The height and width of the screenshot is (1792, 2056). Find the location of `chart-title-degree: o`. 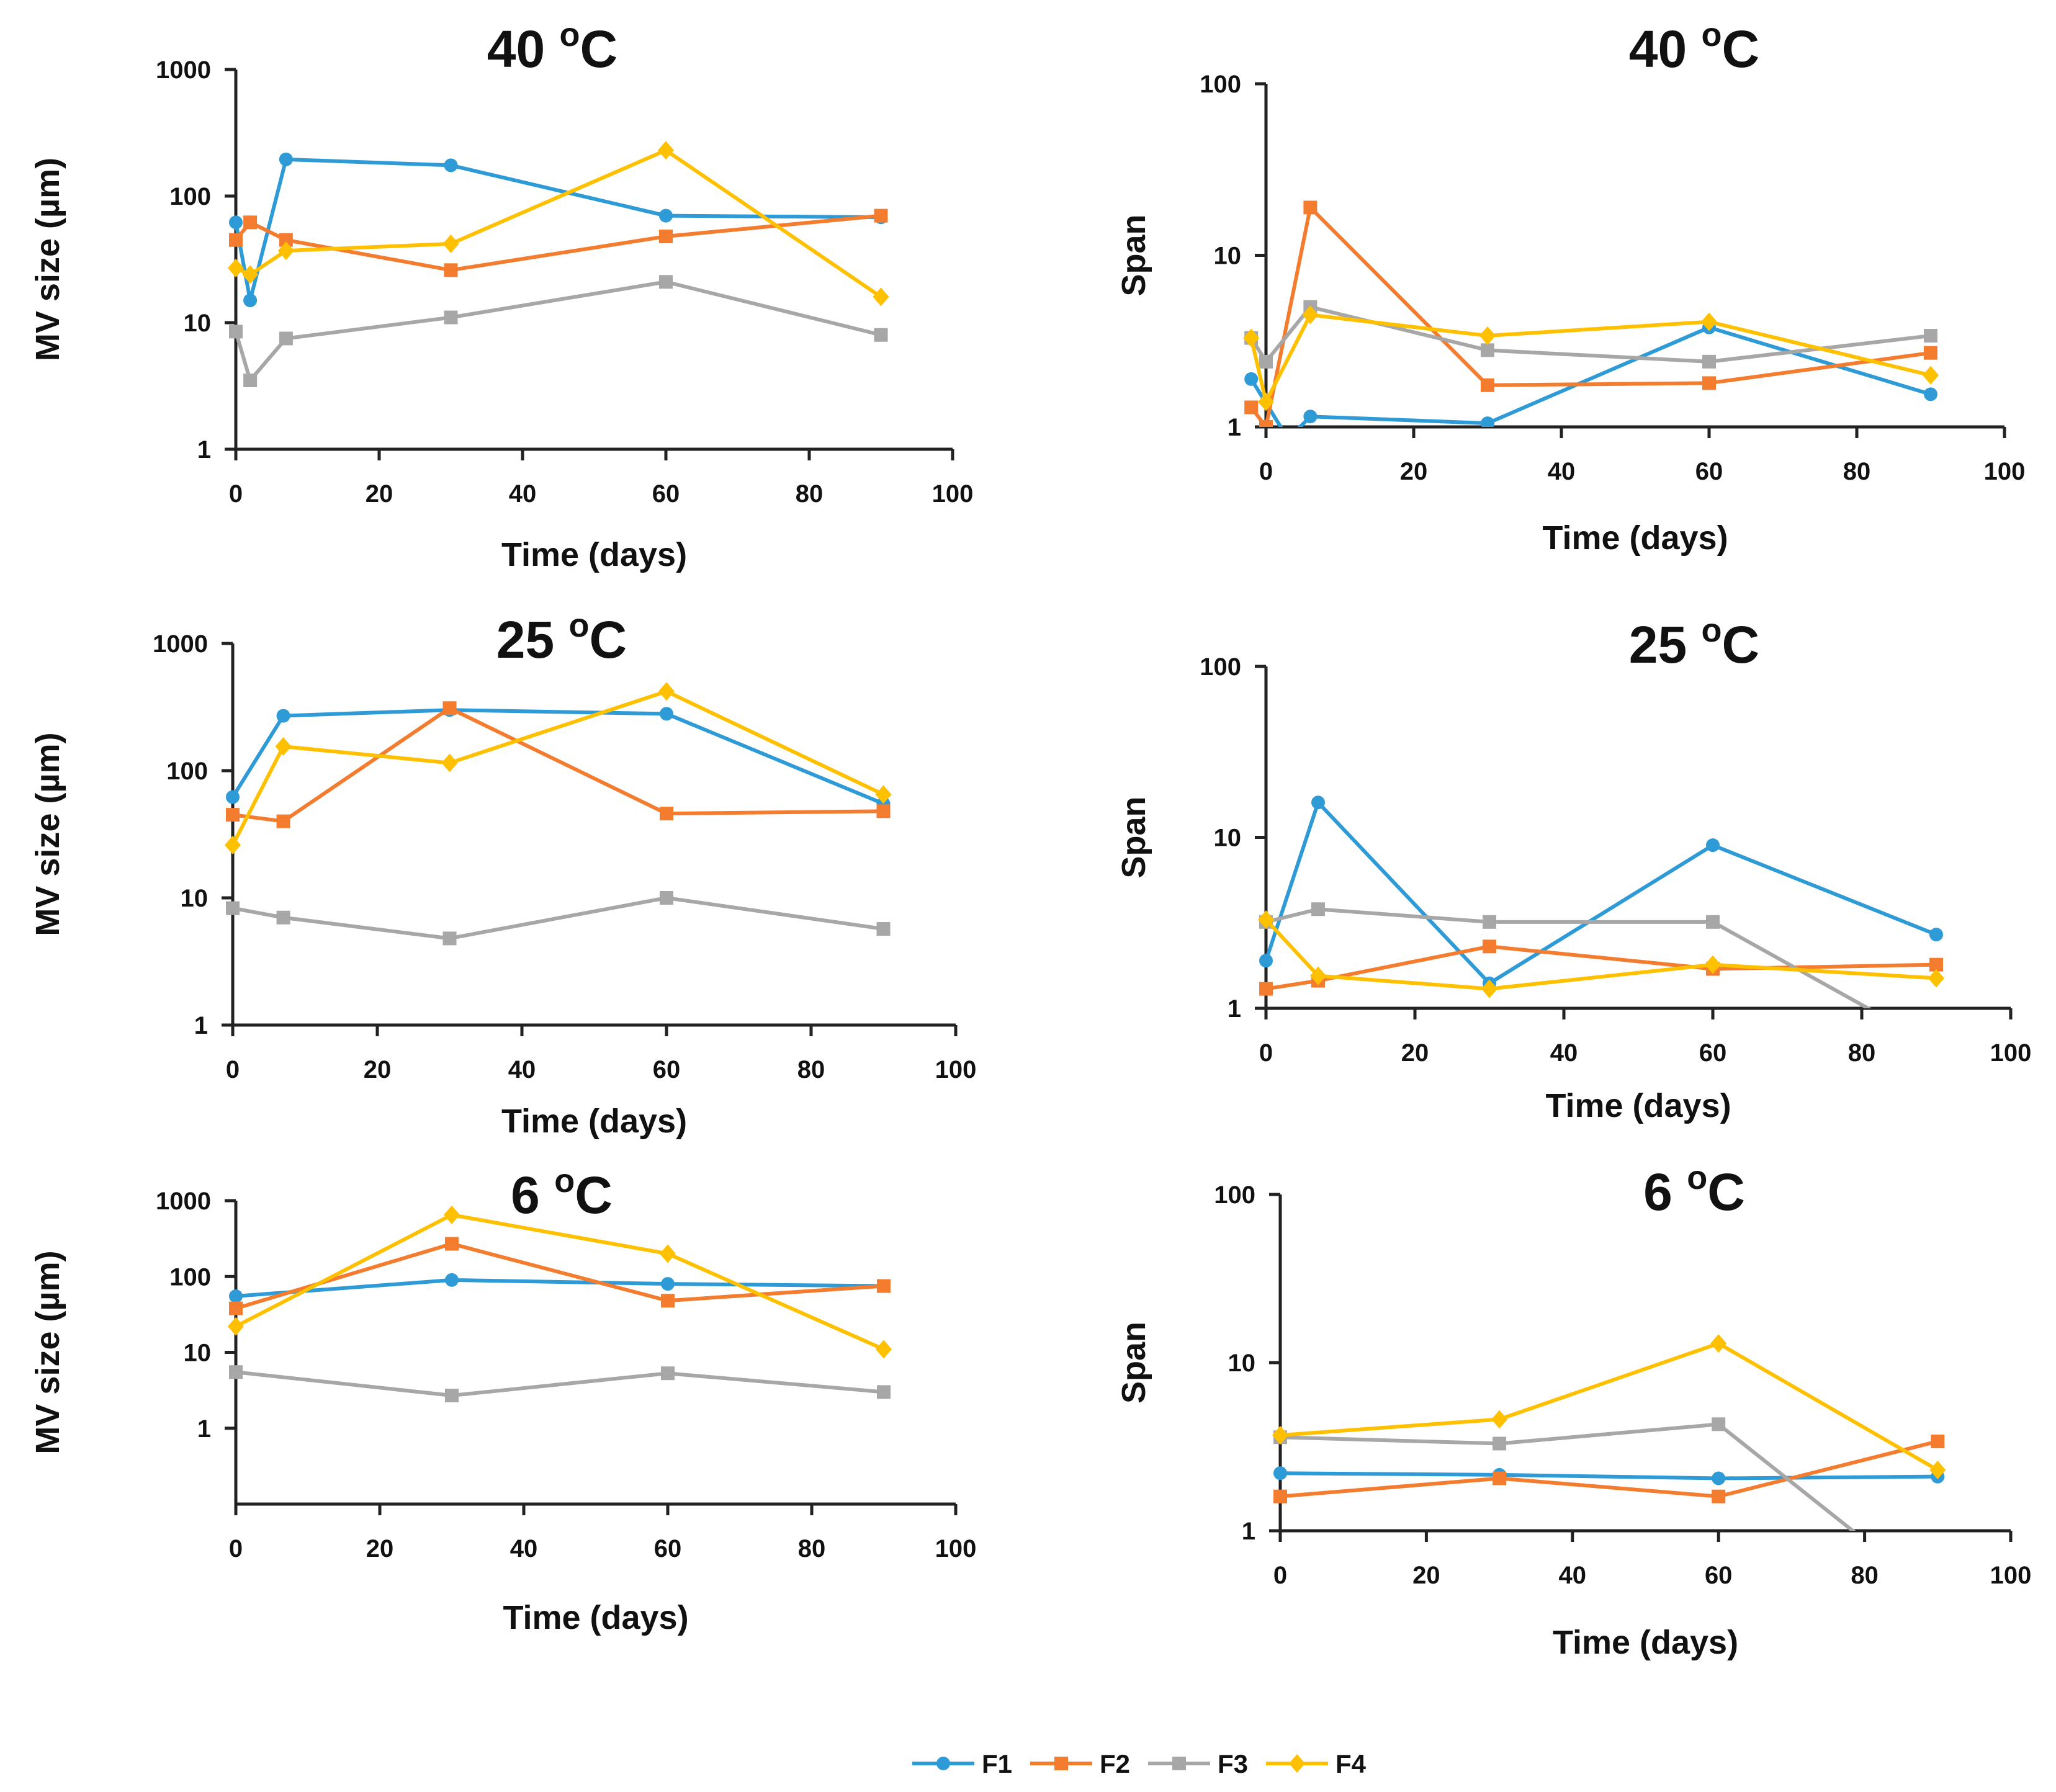

chart-title-degree: o is located at coordinates (570, 34).